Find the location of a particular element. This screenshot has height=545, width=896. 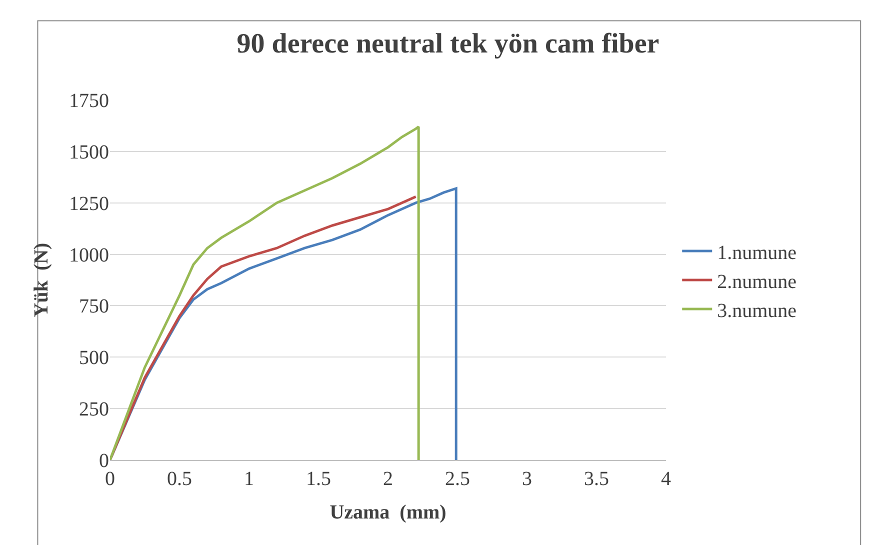

x-tick-label: 4 is located at coordinates (666, 479).